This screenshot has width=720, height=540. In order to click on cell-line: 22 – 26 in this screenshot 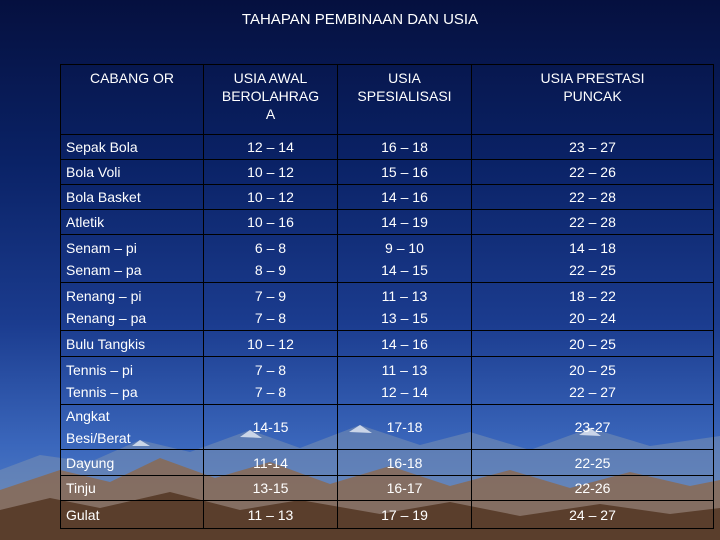, I will do `click(592, 172)`.